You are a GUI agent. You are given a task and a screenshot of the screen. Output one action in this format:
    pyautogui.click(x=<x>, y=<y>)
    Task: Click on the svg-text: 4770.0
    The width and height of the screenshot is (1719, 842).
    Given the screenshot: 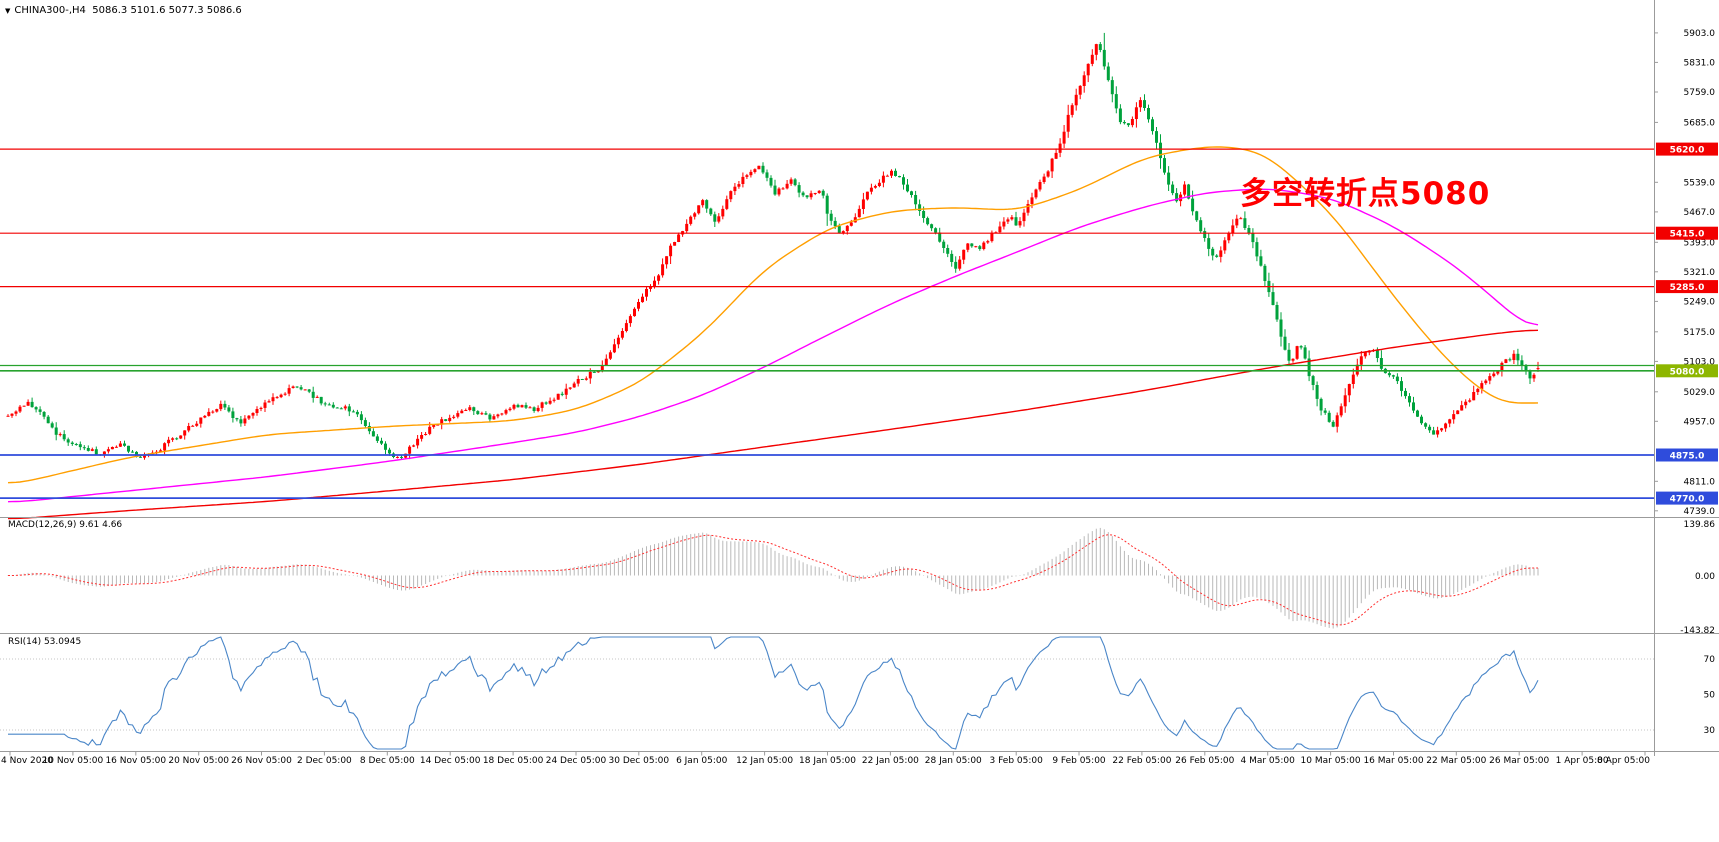 What is the action you would take?
    pyautogui.click(x=1687, y=500)
    